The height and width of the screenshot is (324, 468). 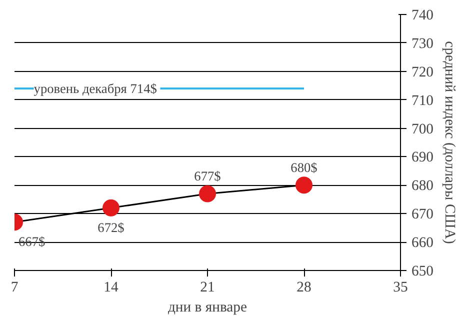 What do you see at coordinates (423, 129) in the screenshot?
I see `y-tick-label: 700` at bounding box center [423, 129].